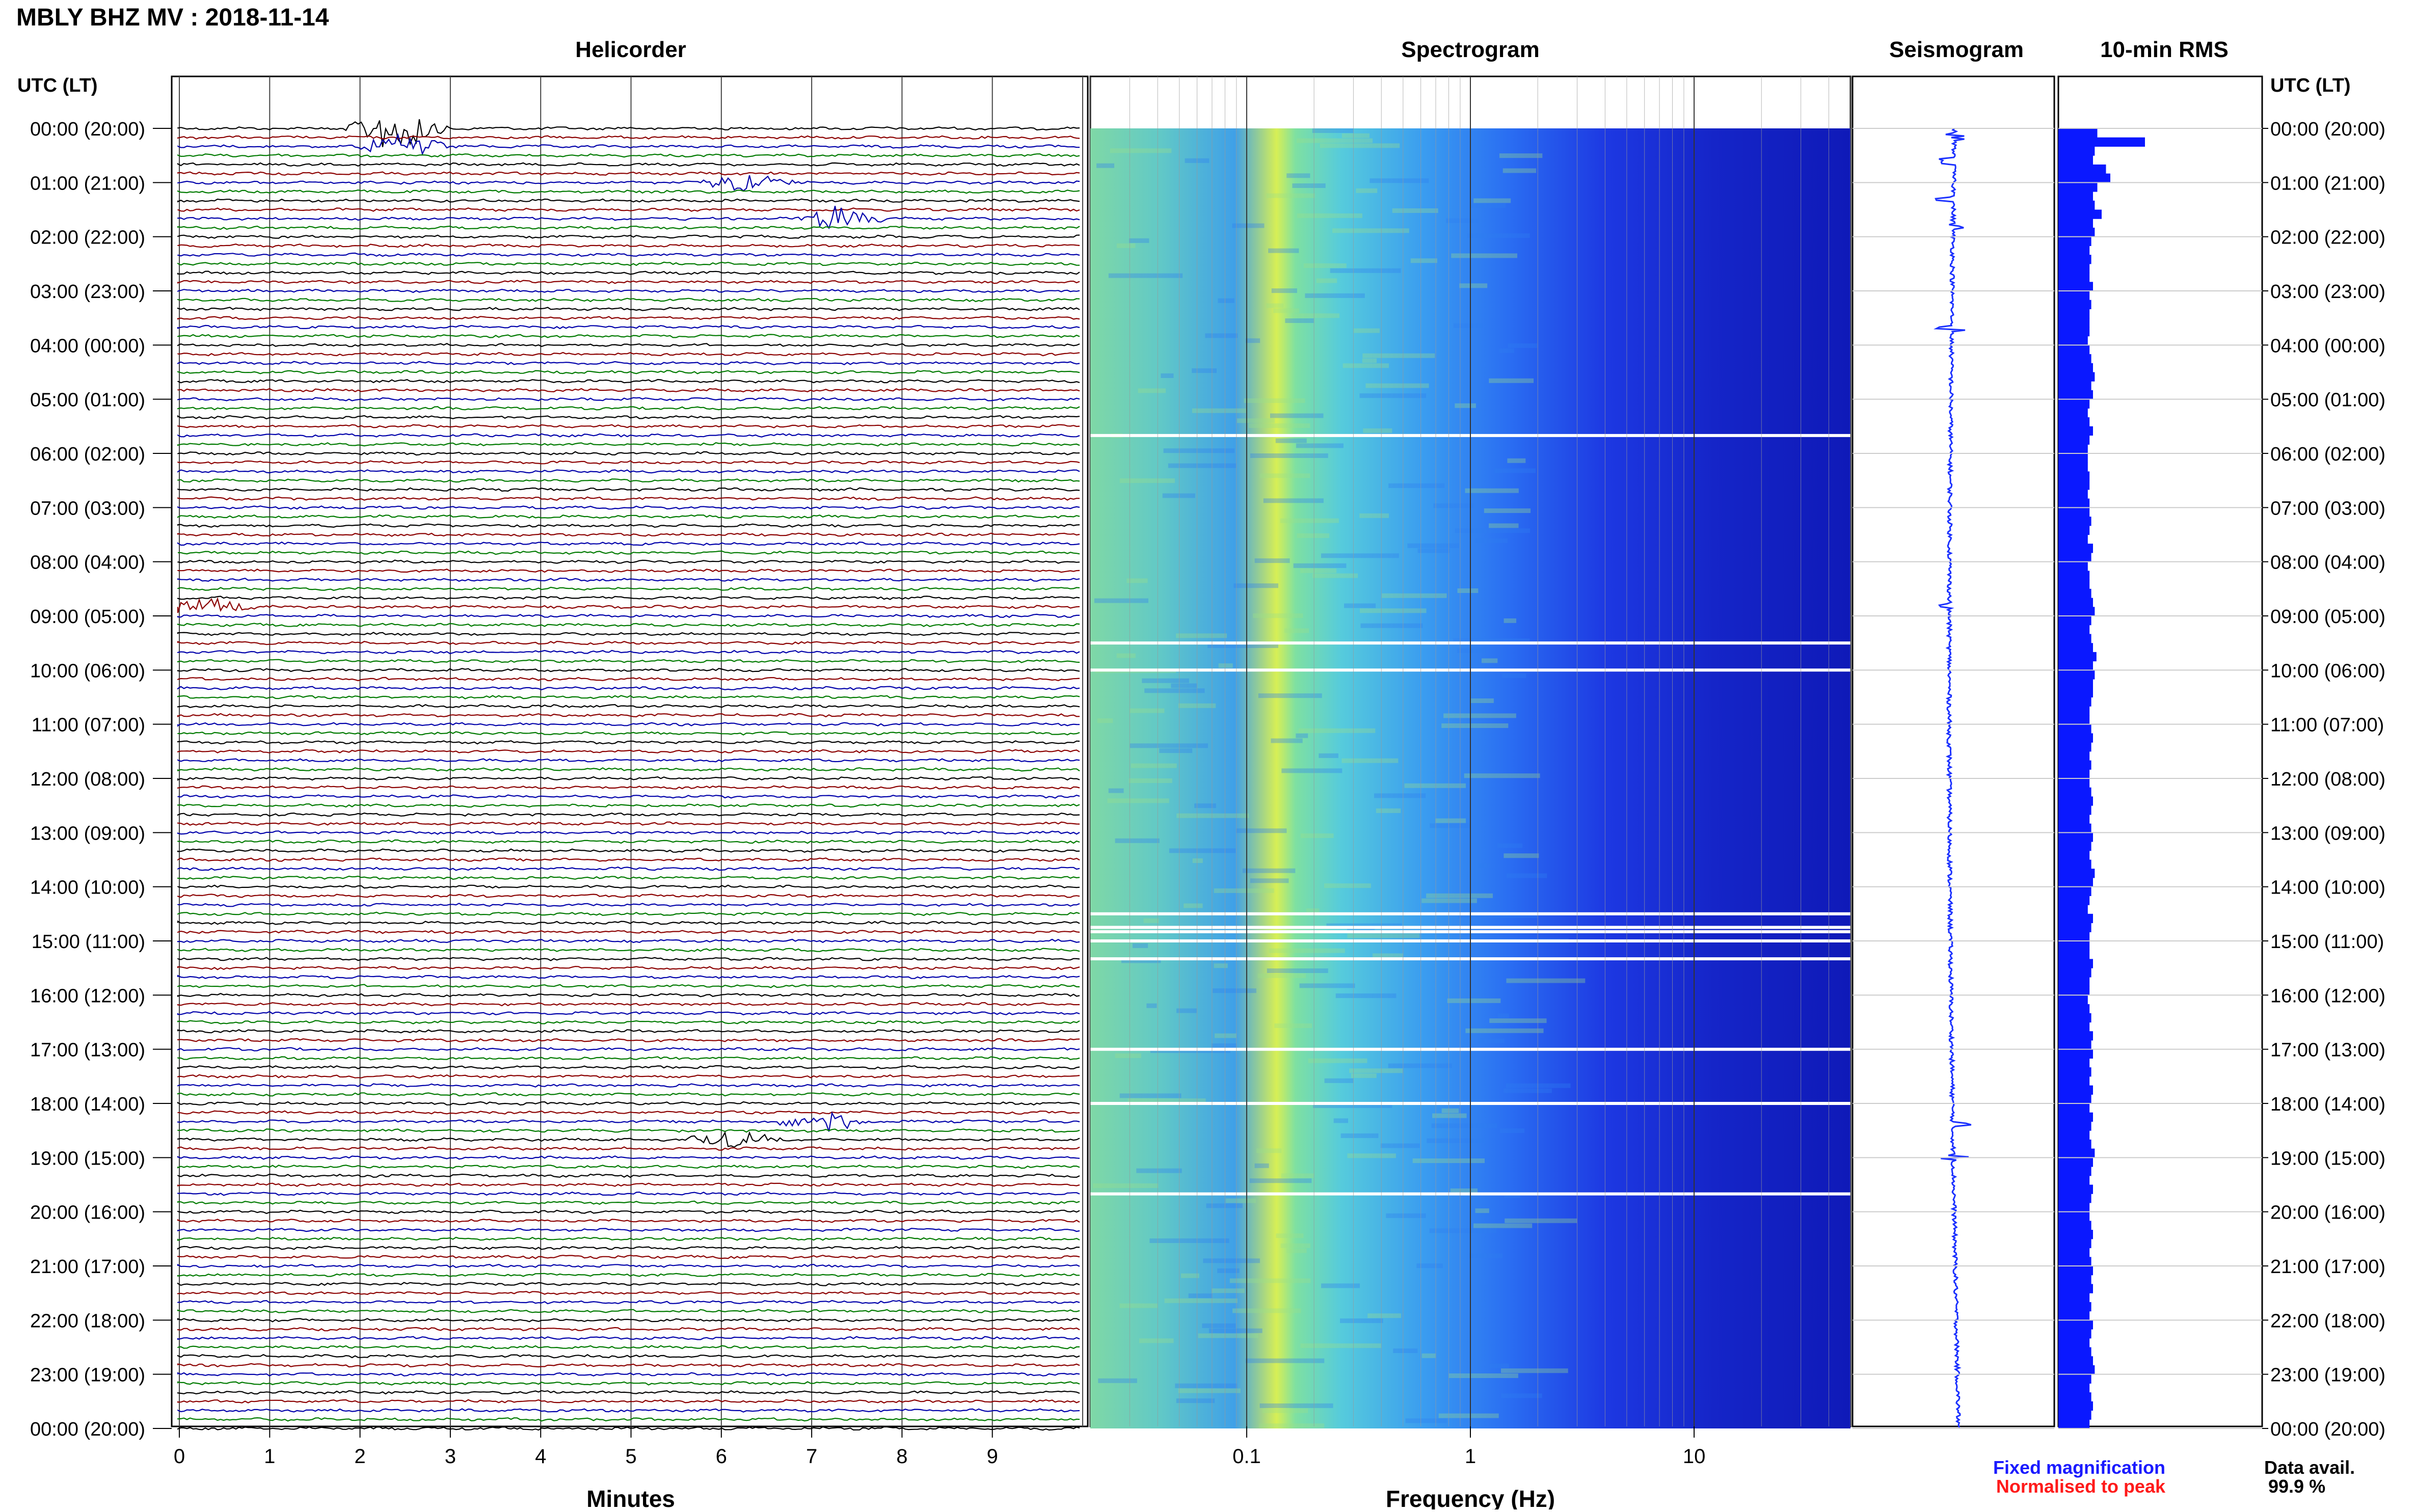 This screenshot has height=1512, width=2415. What do you see at coordinates (269, 1456) in the screenshot?
I see `minutes-tick-label: 1` at bounding box center [269, 1456].